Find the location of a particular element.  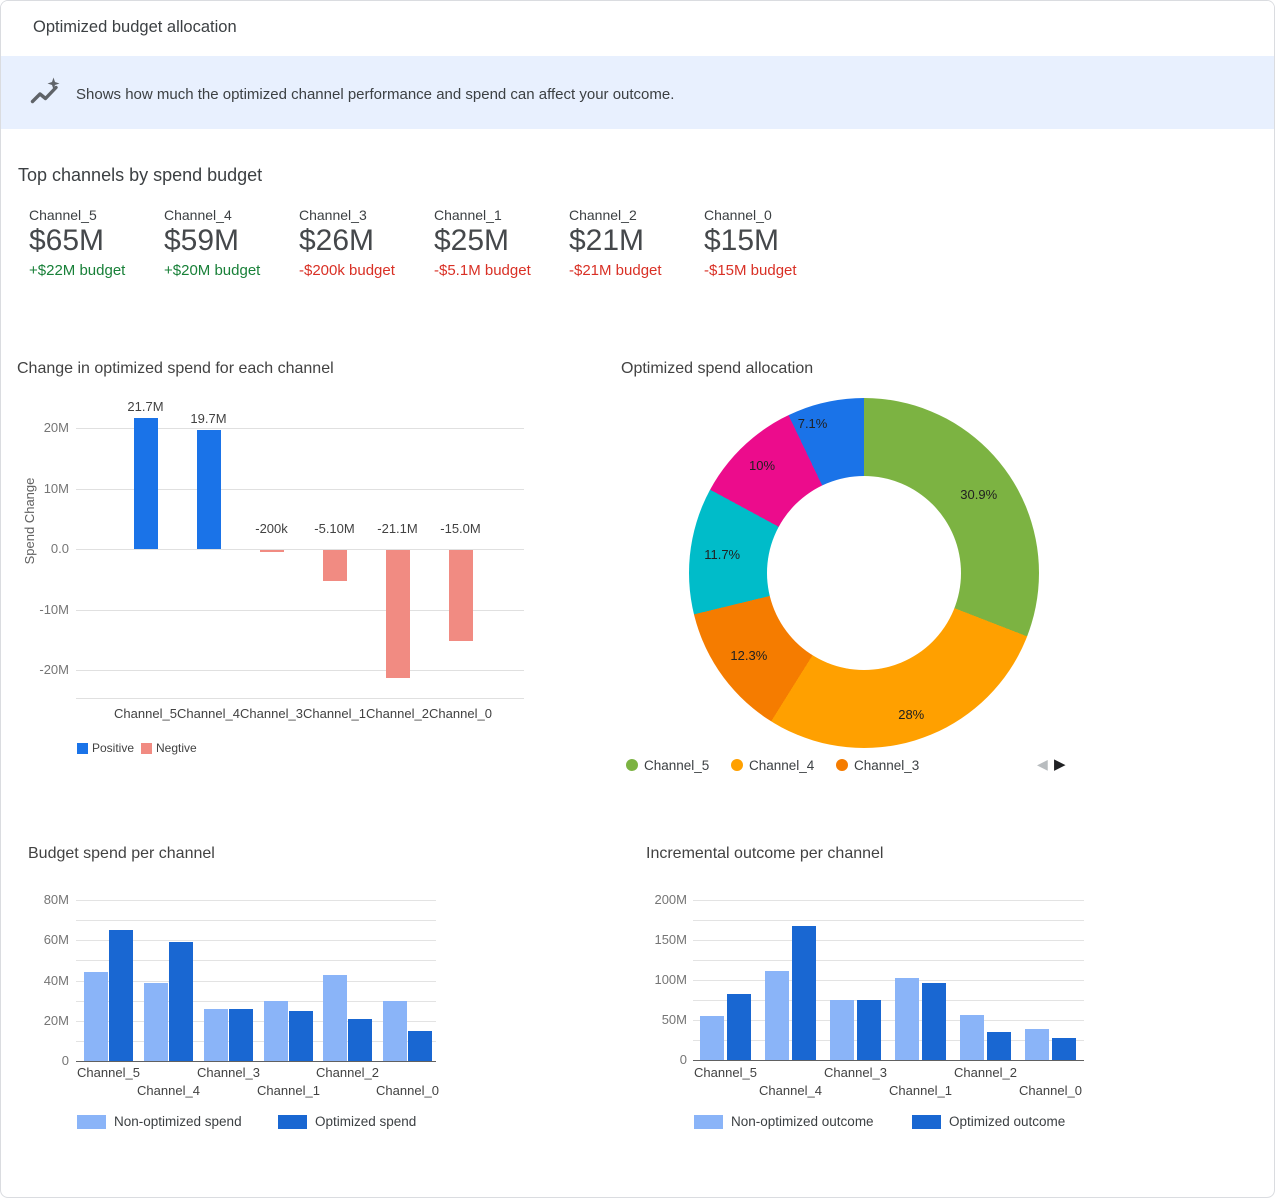

legend-label: Channel_3 is located at coordinates (887, 765).